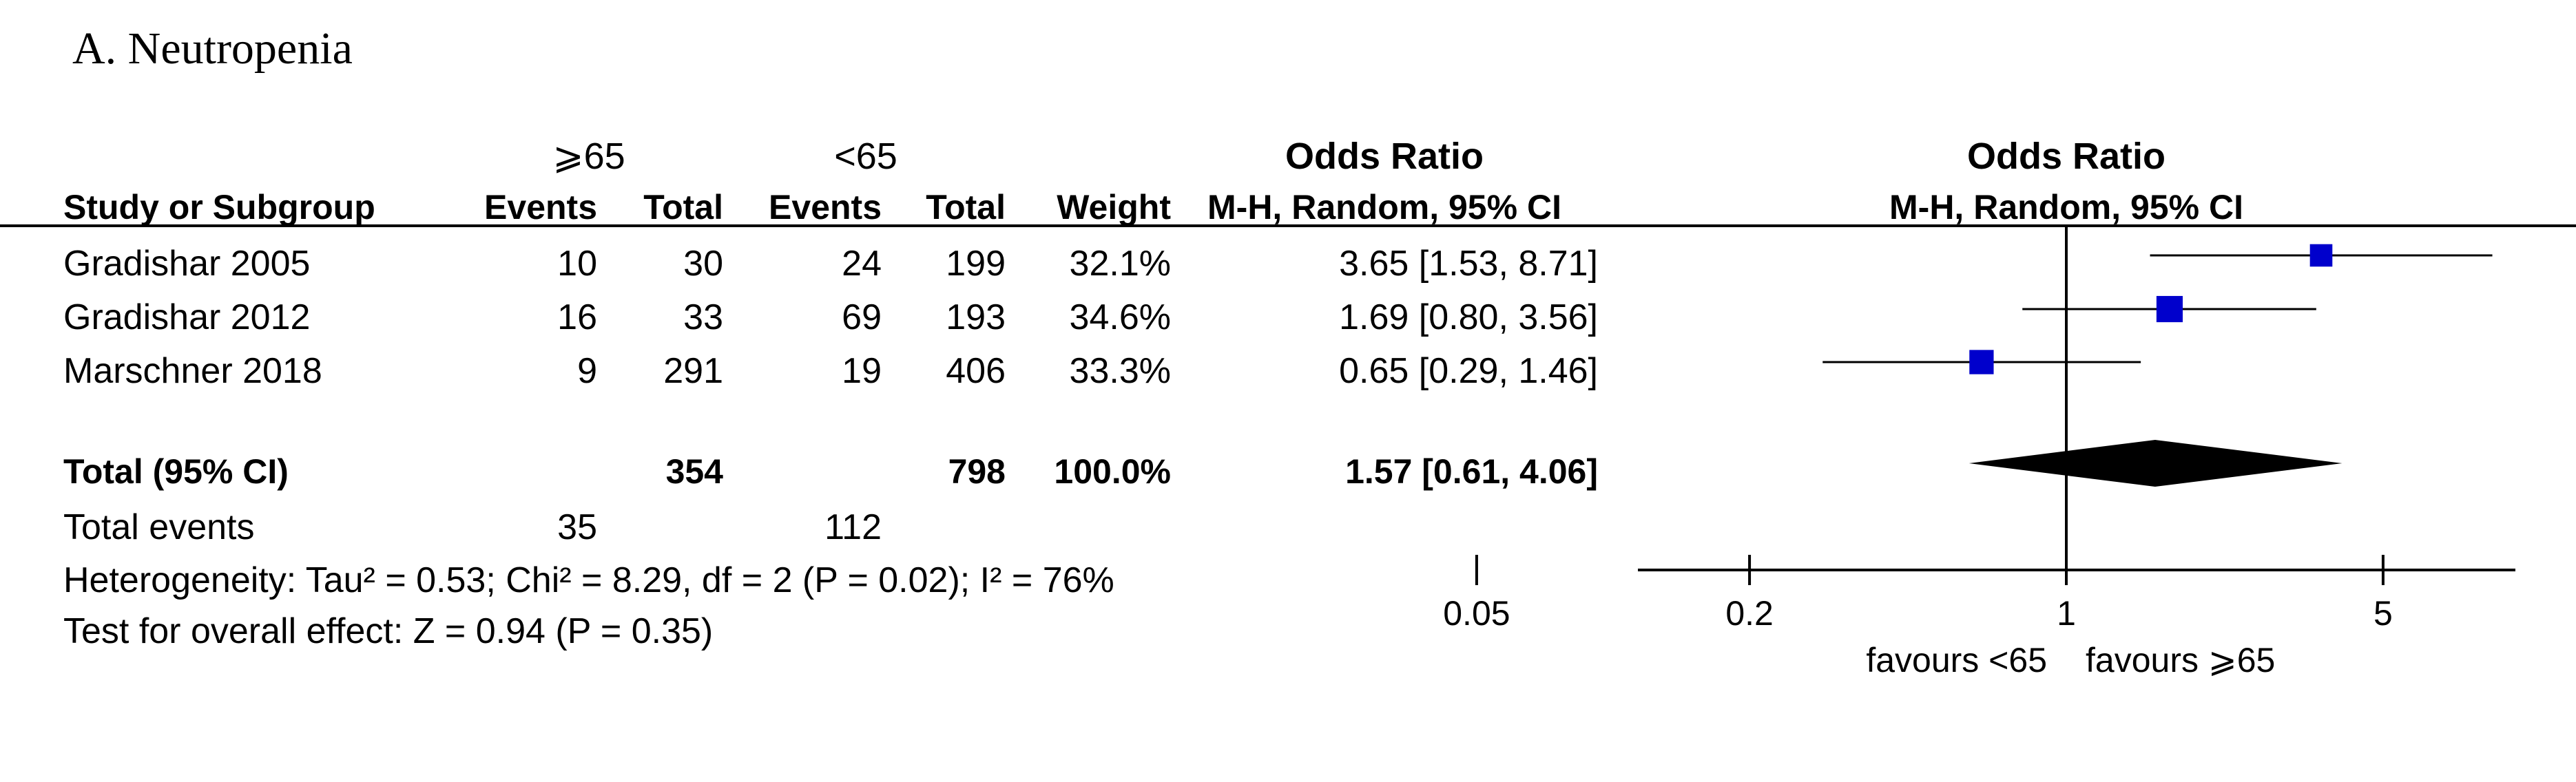 This screenshot has height=782, width=2576. I want to click on ctrl-total: 193, so click(976, 317).